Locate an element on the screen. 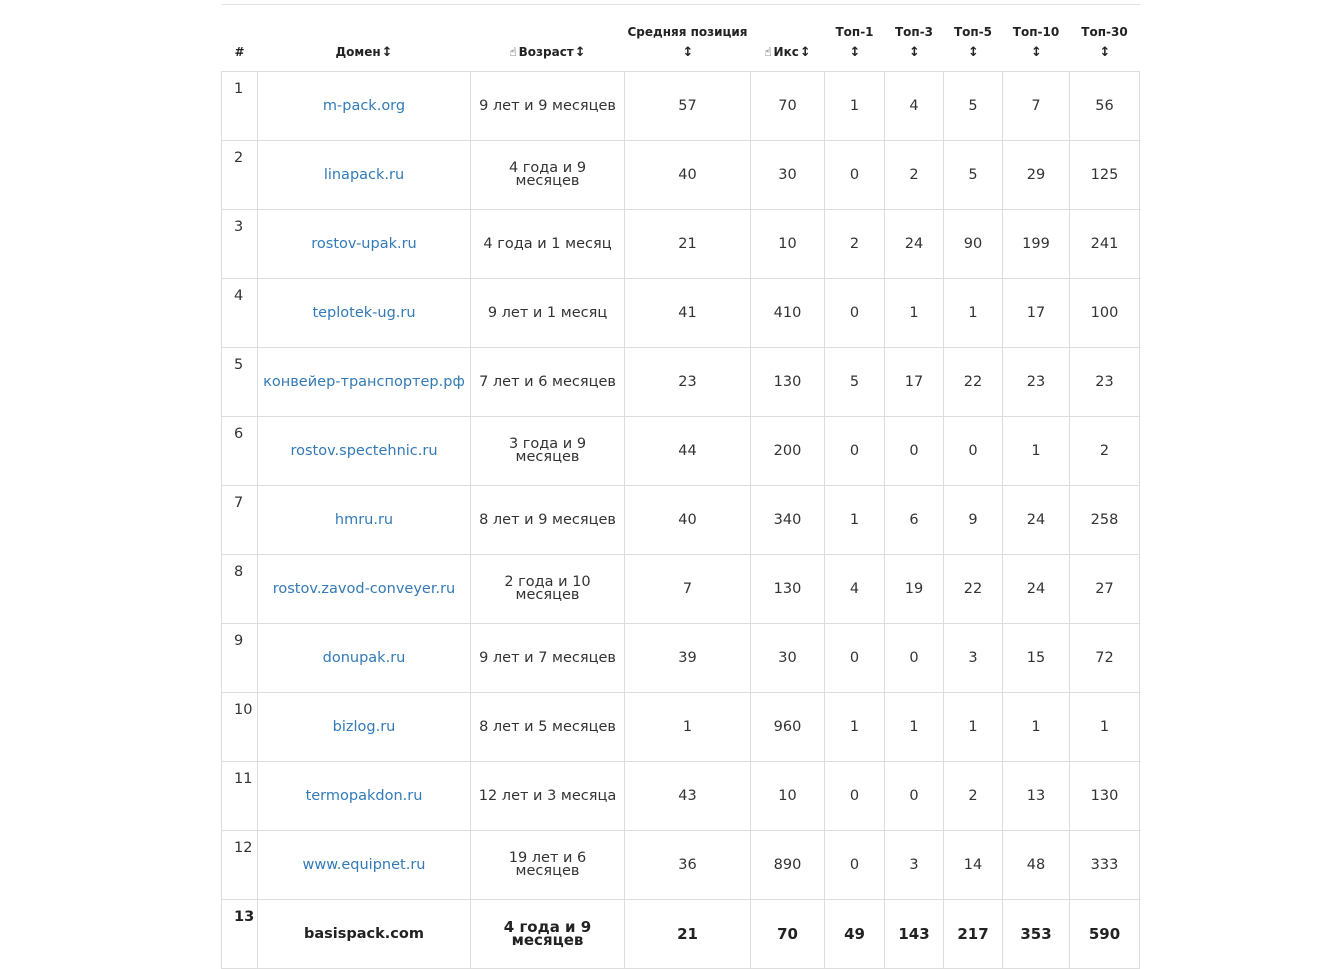 The width and height of the screenshot is (1340, 969). table-row: 1 m-pack.org 9 лет и 9 месяцев 57 70 1 4 5 7 56 is located at coordinates (680, 106).